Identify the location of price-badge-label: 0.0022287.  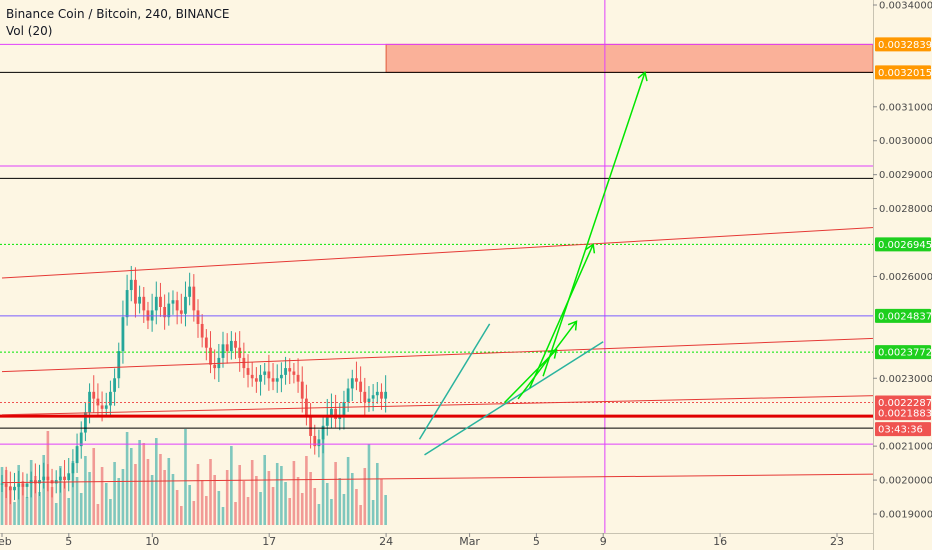
(905, 403).